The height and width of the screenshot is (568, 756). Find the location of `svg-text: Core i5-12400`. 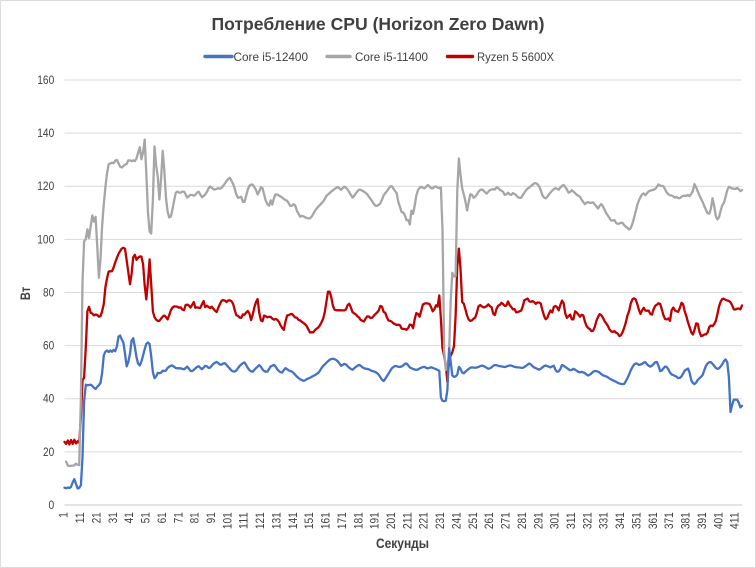

svg-text: Core i5-12400 is located at coordinates (271, 57).